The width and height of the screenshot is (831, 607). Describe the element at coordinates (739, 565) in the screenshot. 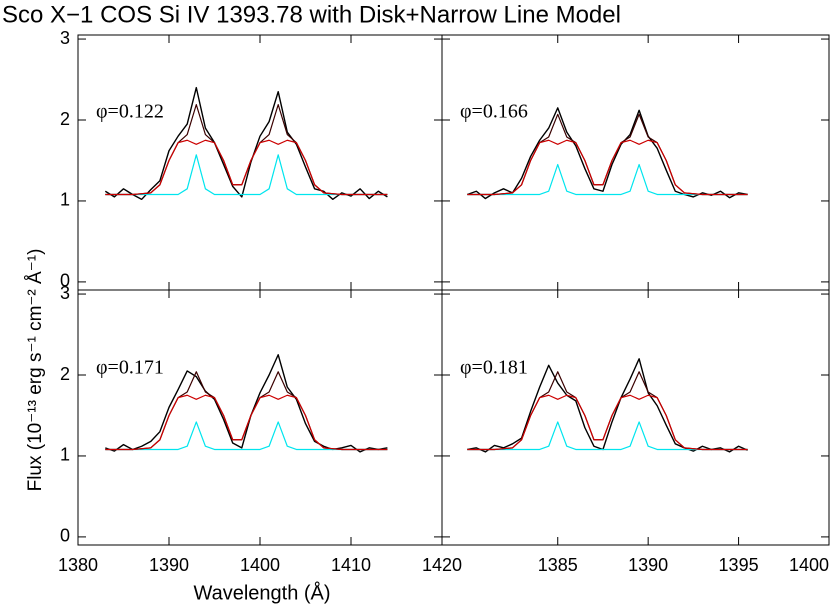

I see `x-tick-label: 1395` at that location.